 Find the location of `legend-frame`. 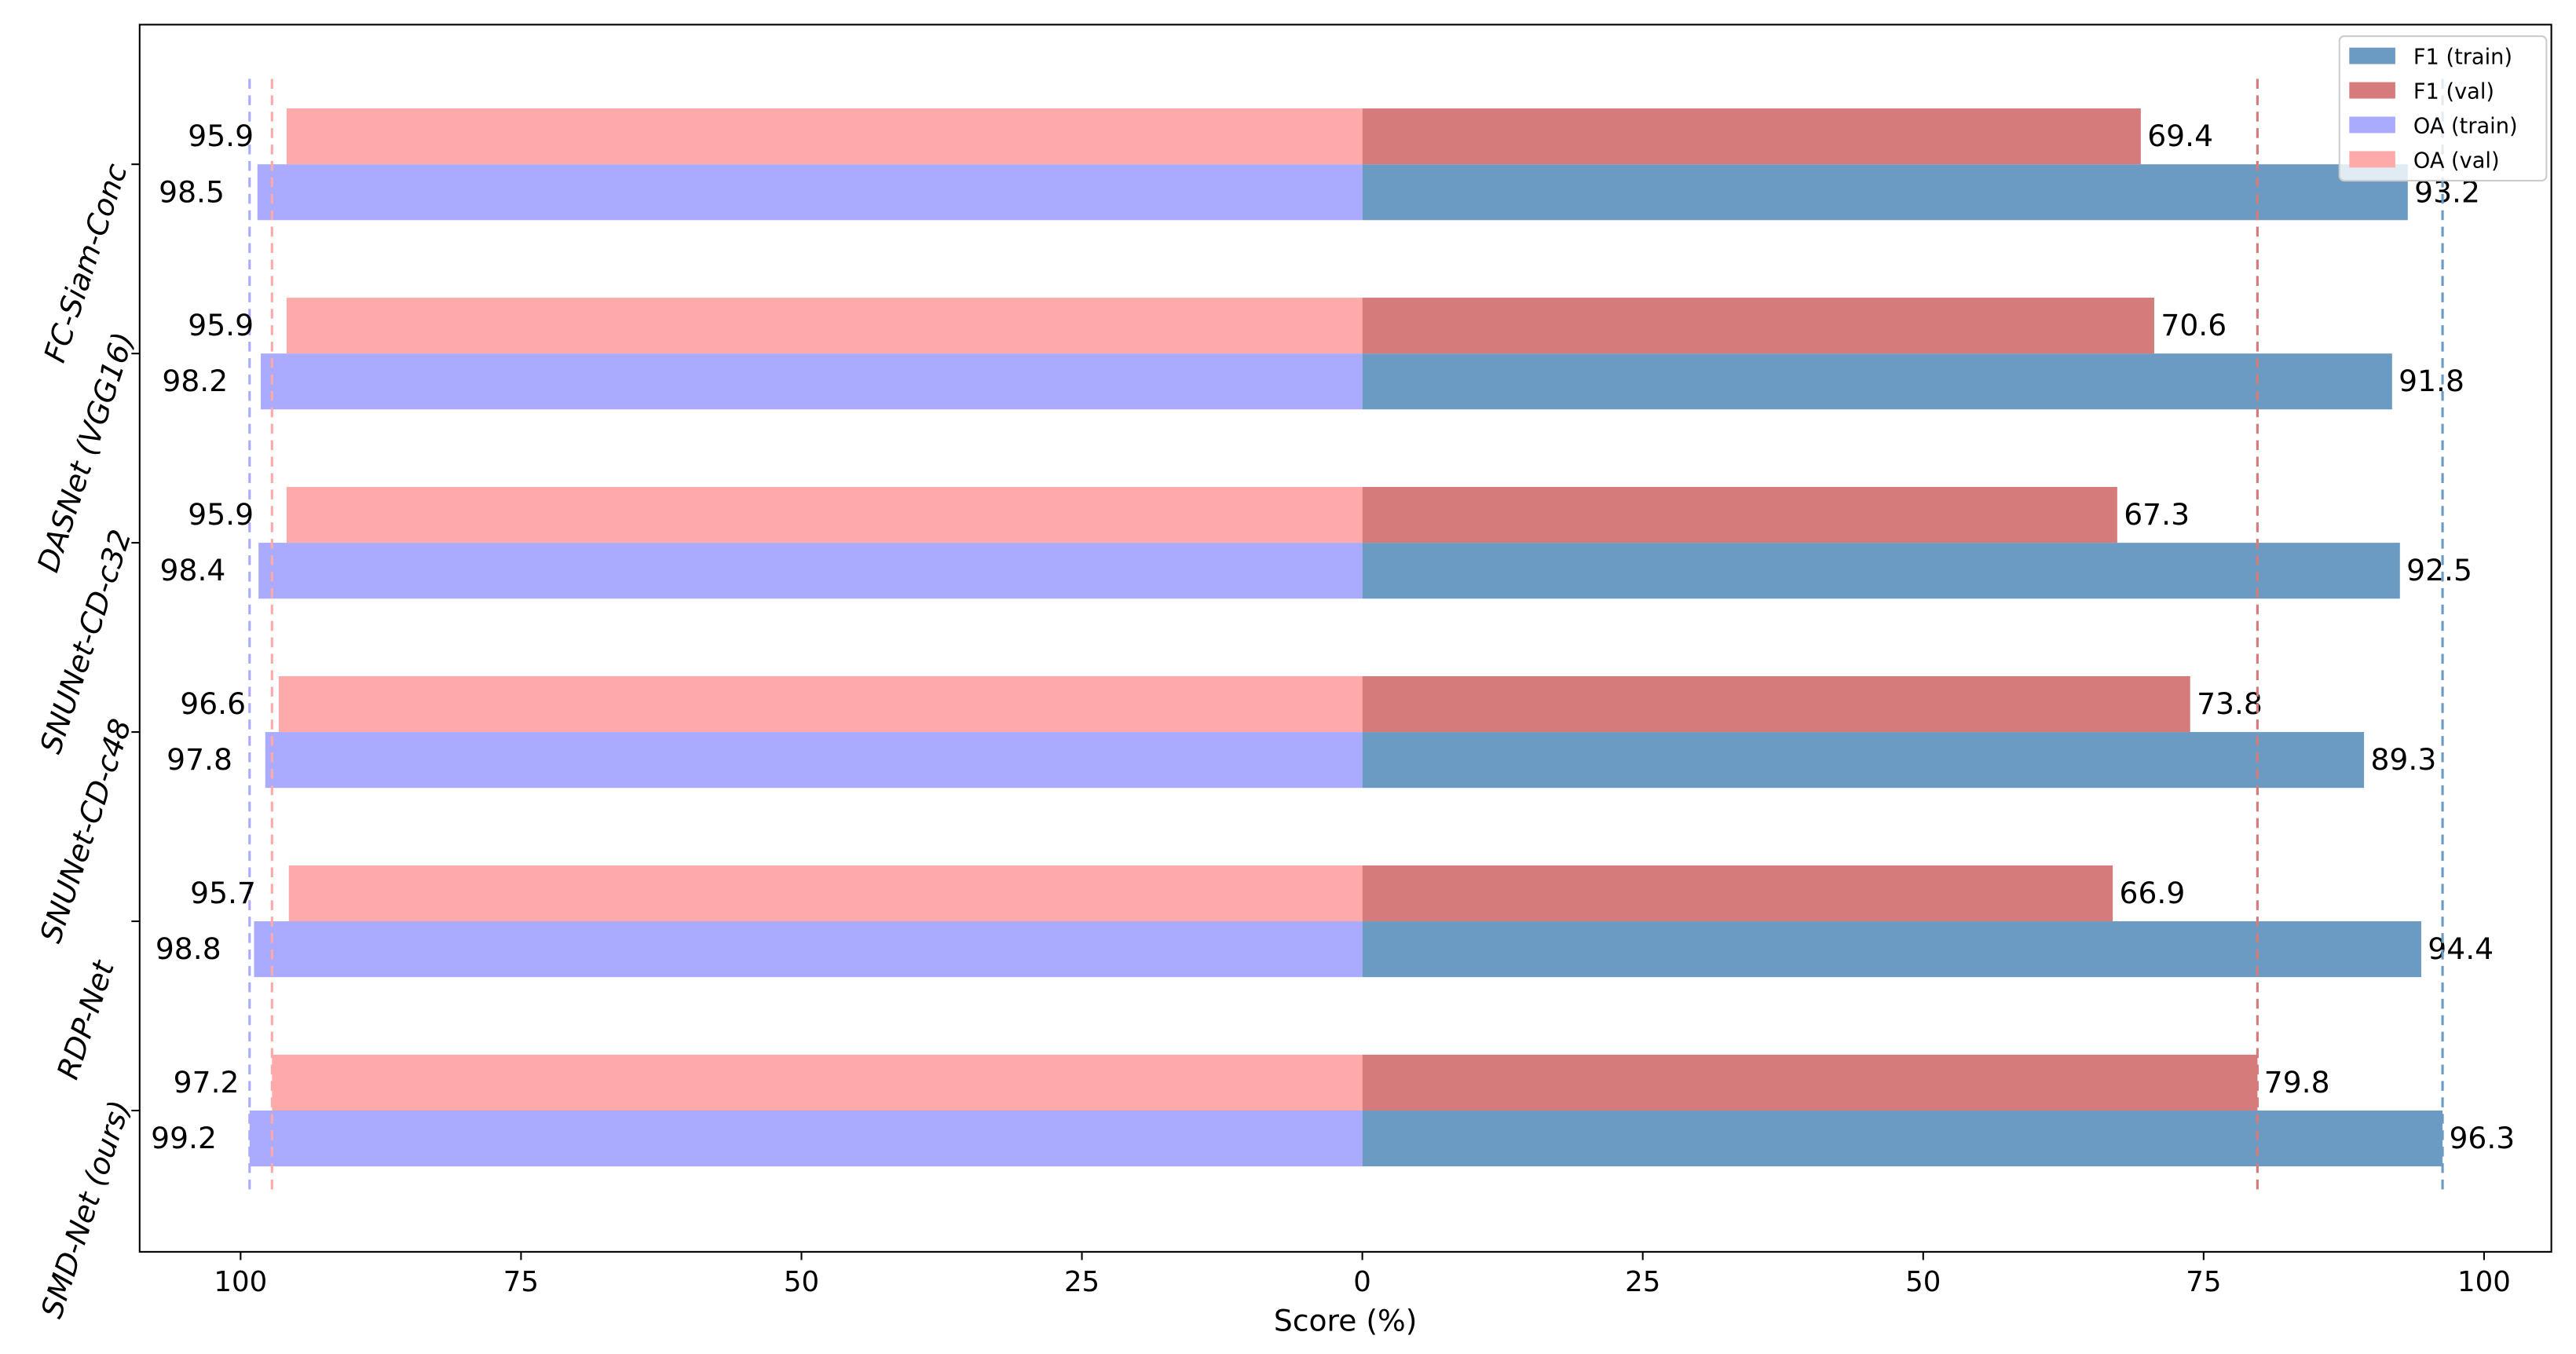

legend-frame is located at coordinates (2443, 108).